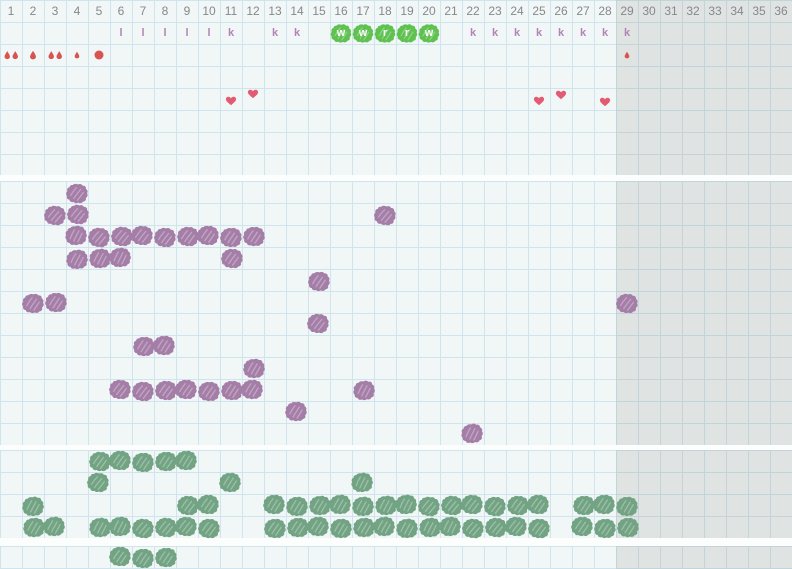 Image resolution: width=792 pixels, height=569 pixels. Describe the element at coordinates (407, 11) in the screenshot. I see `day-number-cell: 19` at that location.